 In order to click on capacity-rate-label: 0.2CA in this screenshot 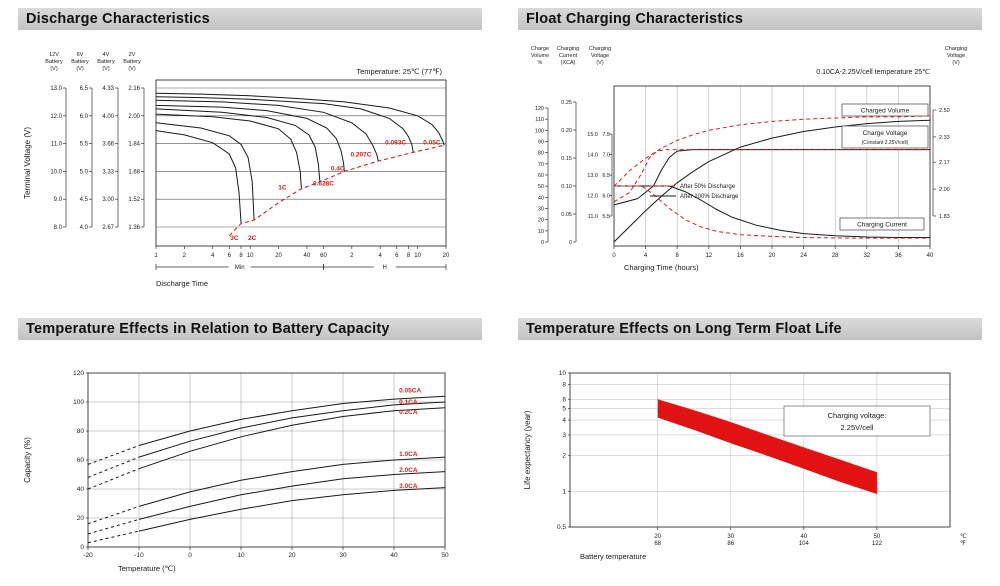, I will do `click(408, 412)`.